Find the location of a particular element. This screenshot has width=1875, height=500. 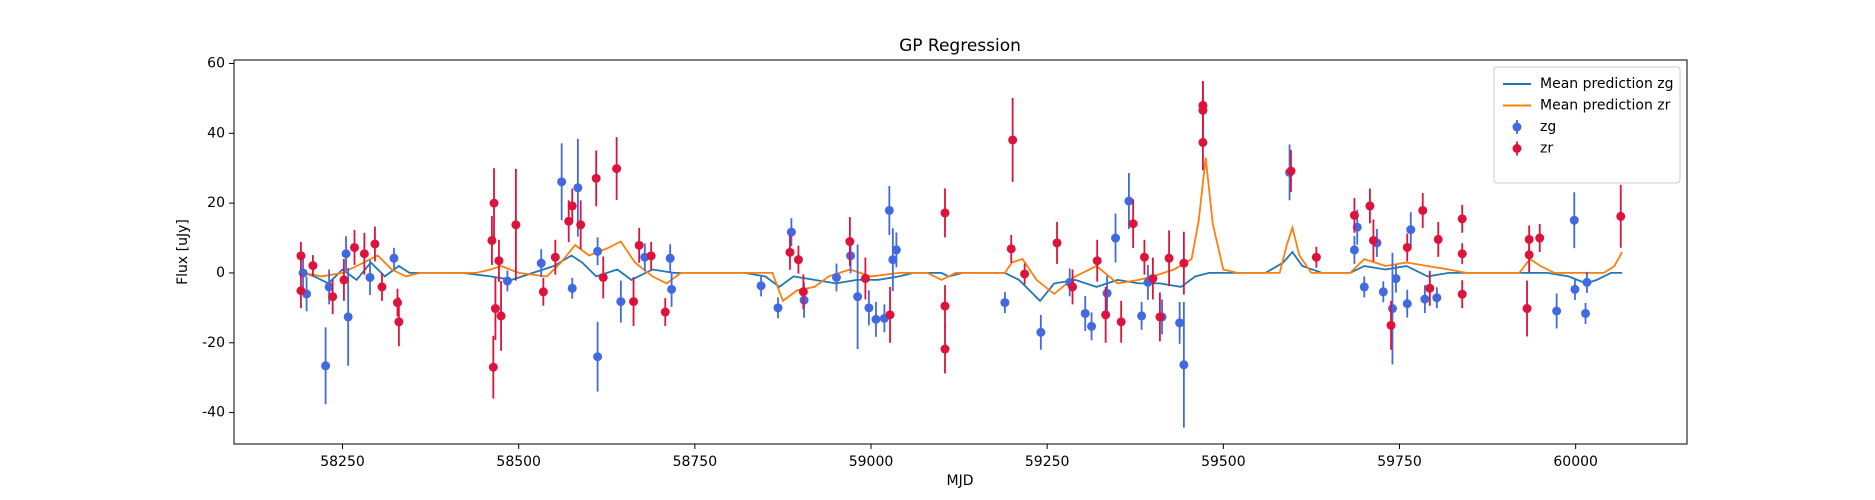

x-tick-label: 60000 is located at coordinates (1575, 462).